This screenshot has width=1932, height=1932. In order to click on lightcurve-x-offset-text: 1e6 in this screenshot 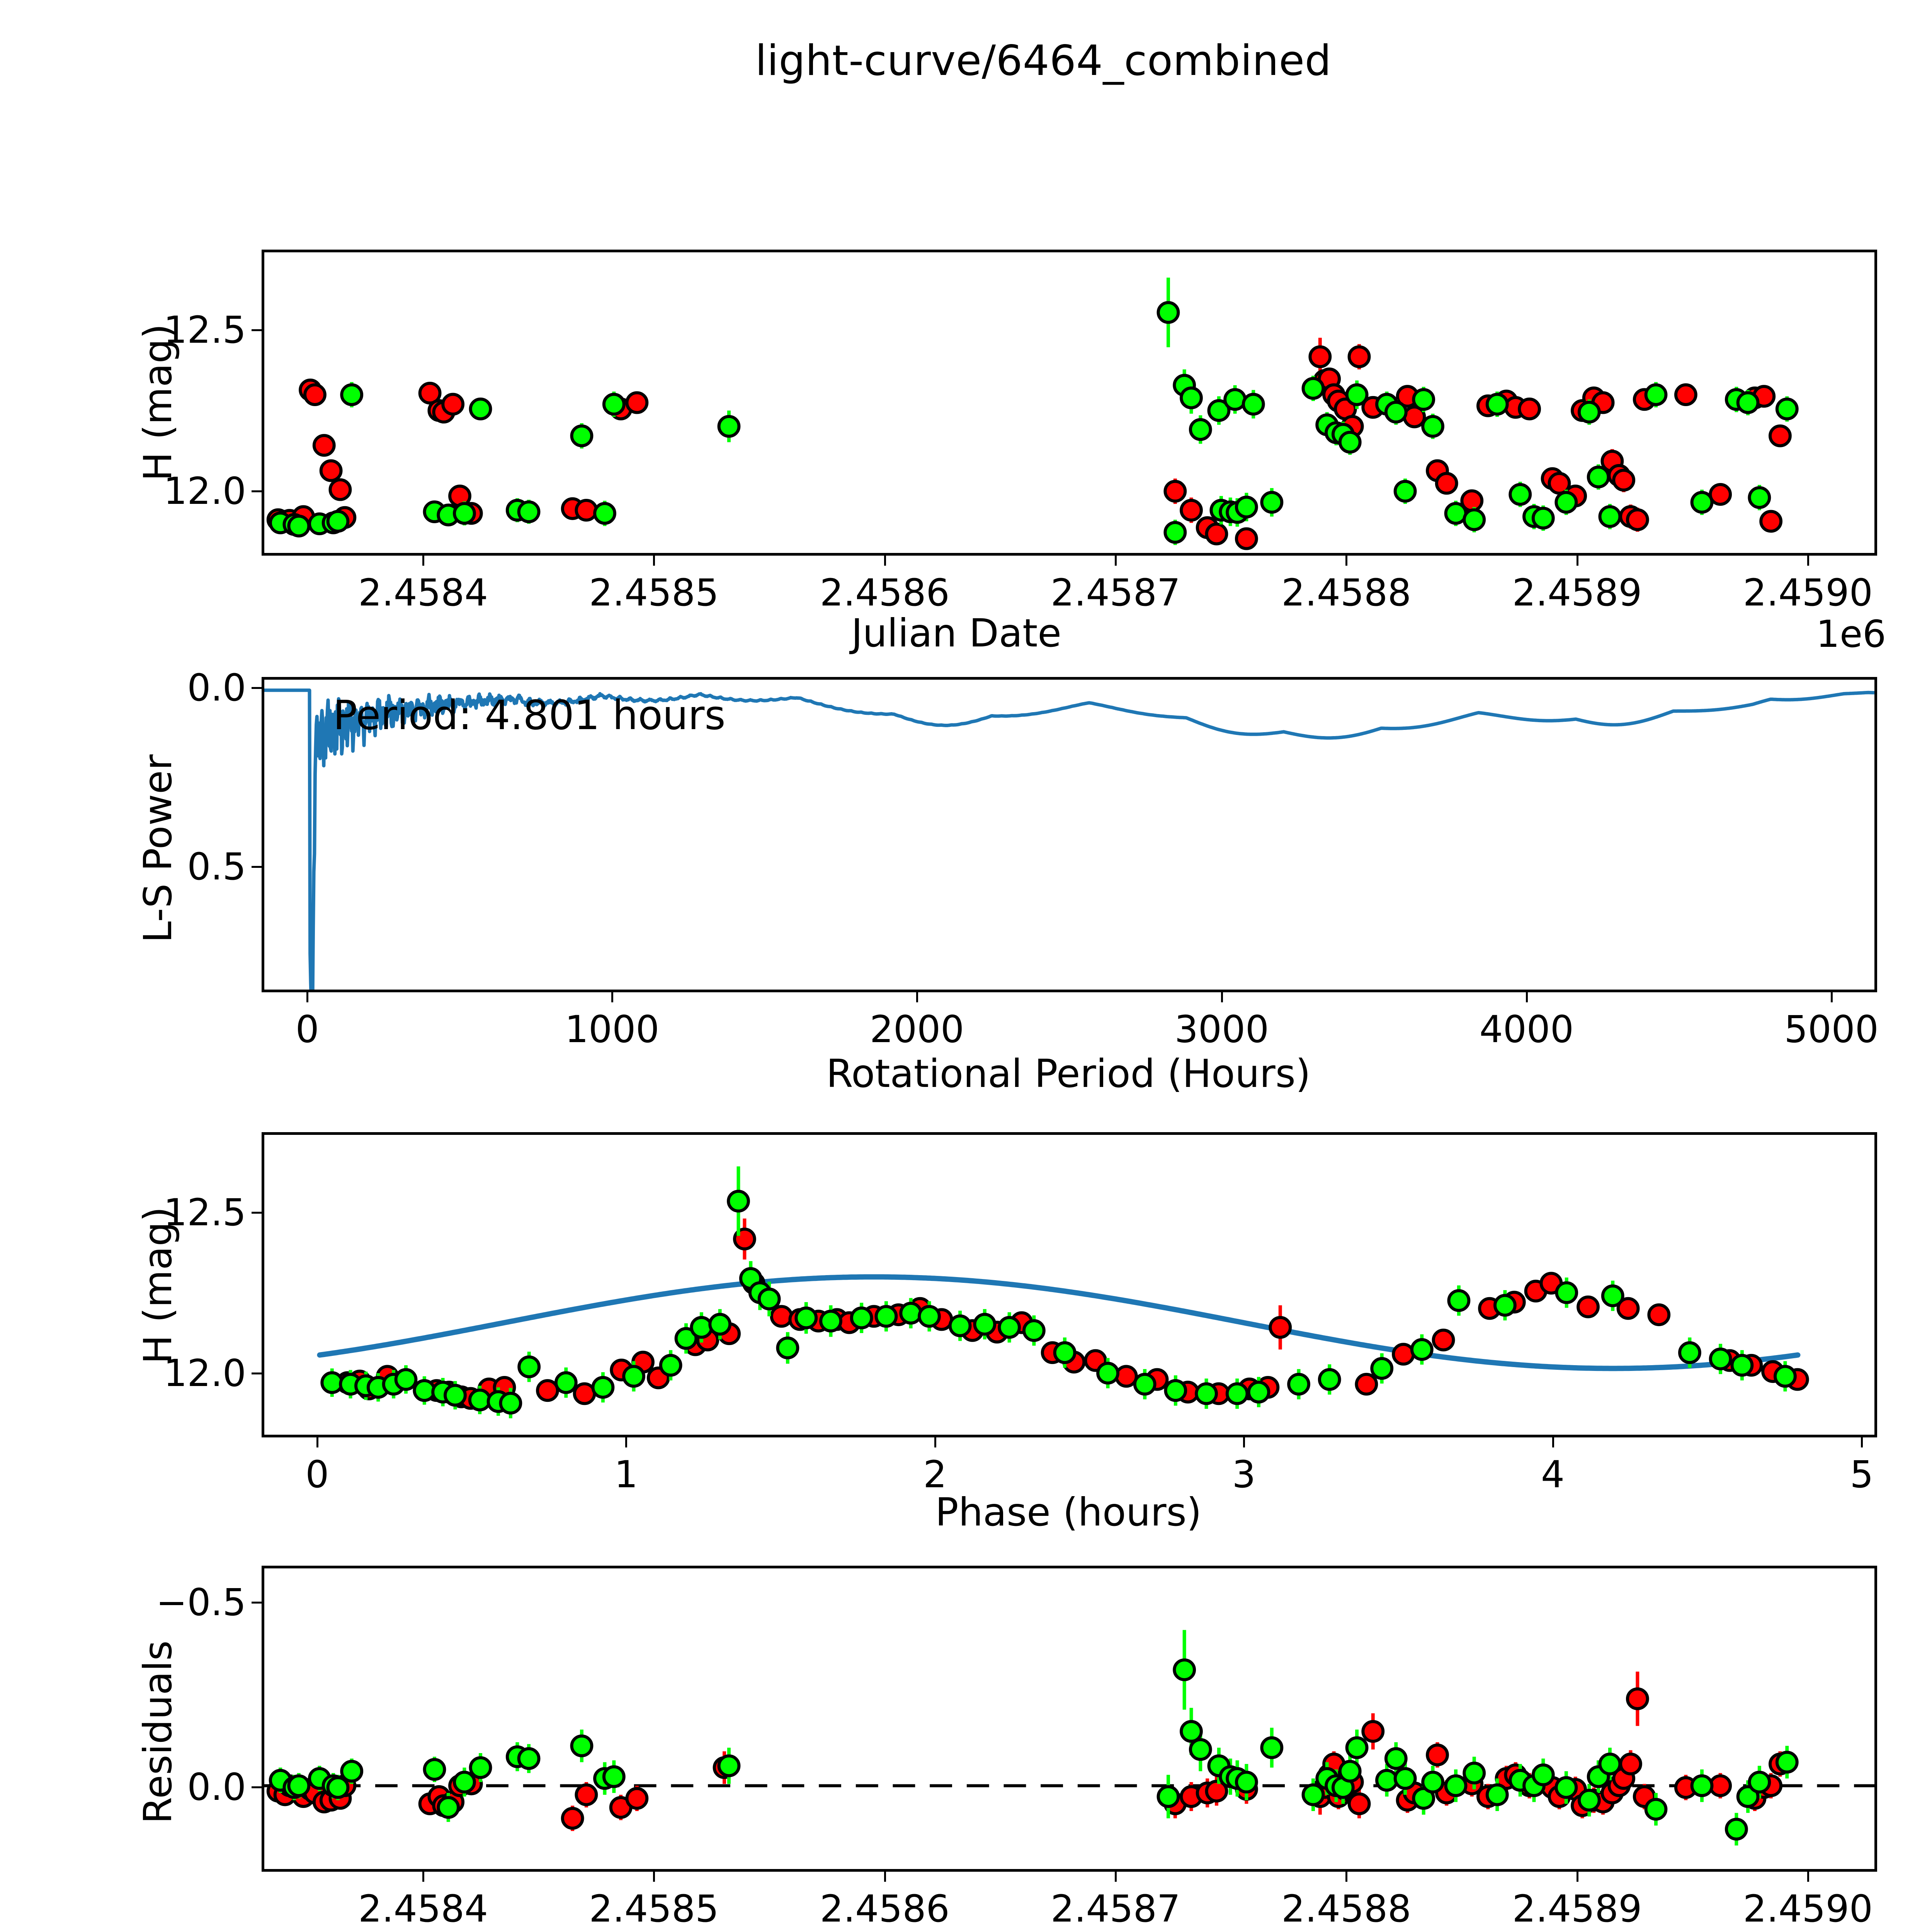, I will do `click(1851, 634)`.